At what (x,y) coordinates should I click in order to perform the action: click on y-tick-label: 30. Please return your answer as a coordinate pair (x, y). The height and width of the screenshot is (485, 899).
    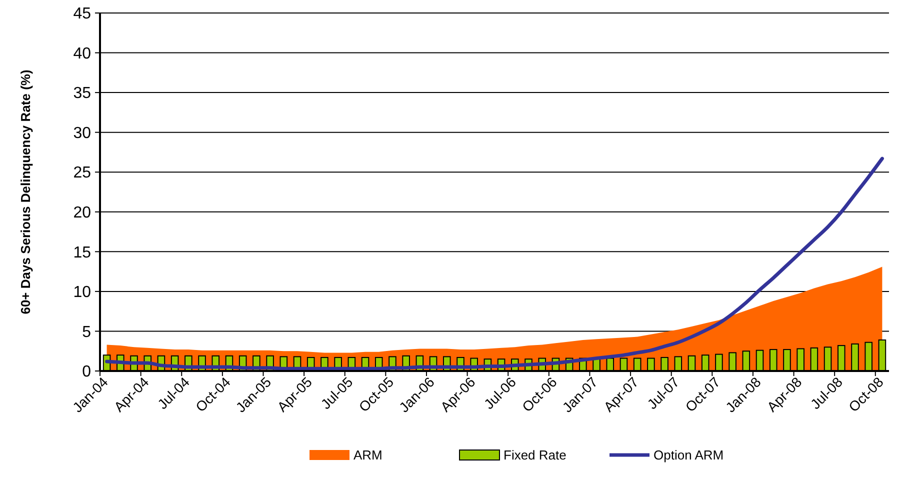
    Looking at the image, I should click on (82, 133).